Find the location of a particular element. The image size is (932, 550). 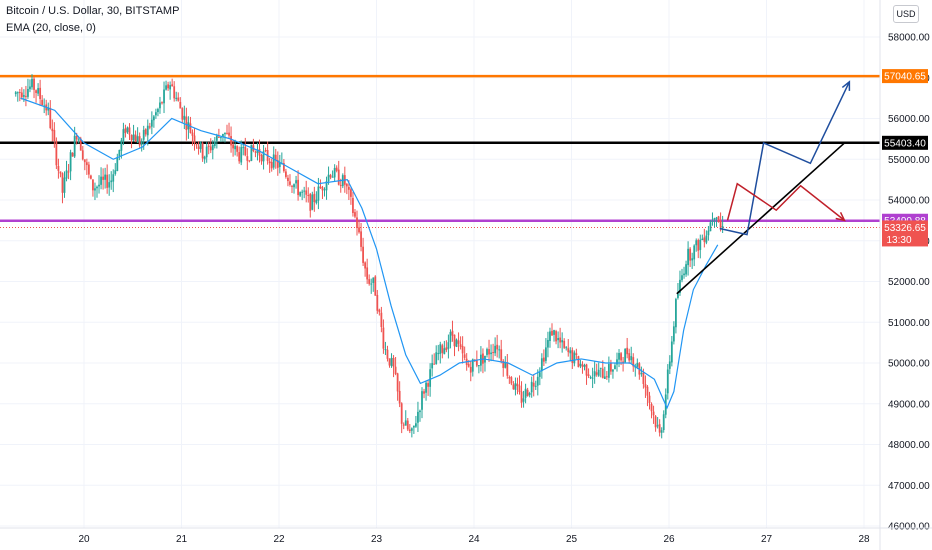

red-projection-arrow-head is located at coordinates (840, 216).